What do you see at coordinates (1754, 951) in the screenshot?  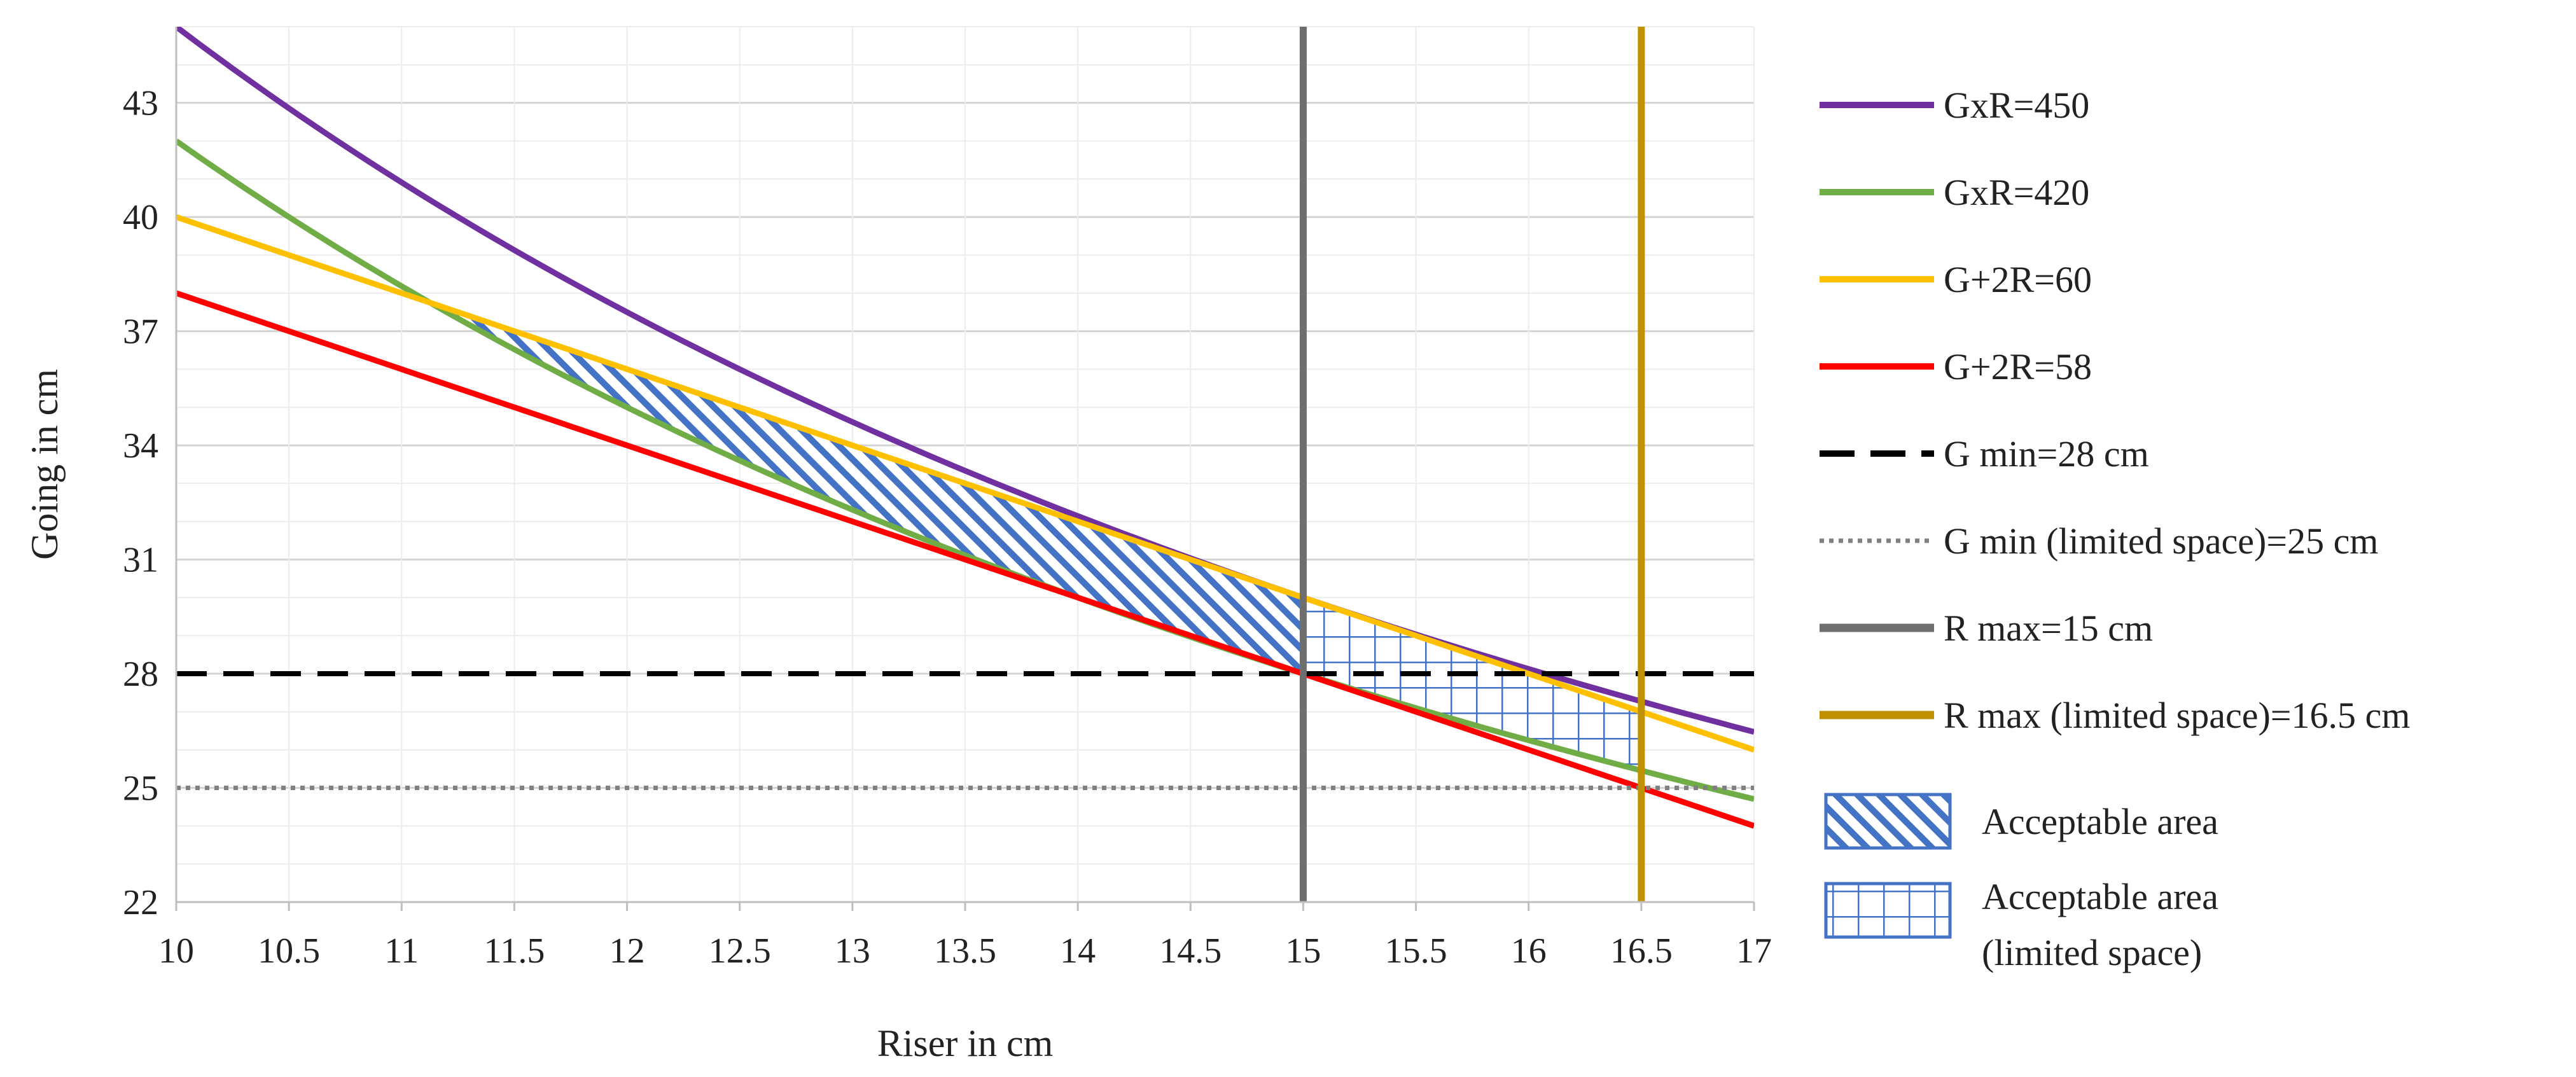 I see `x-tick-label: 17` at bounding box center [1754, 951].